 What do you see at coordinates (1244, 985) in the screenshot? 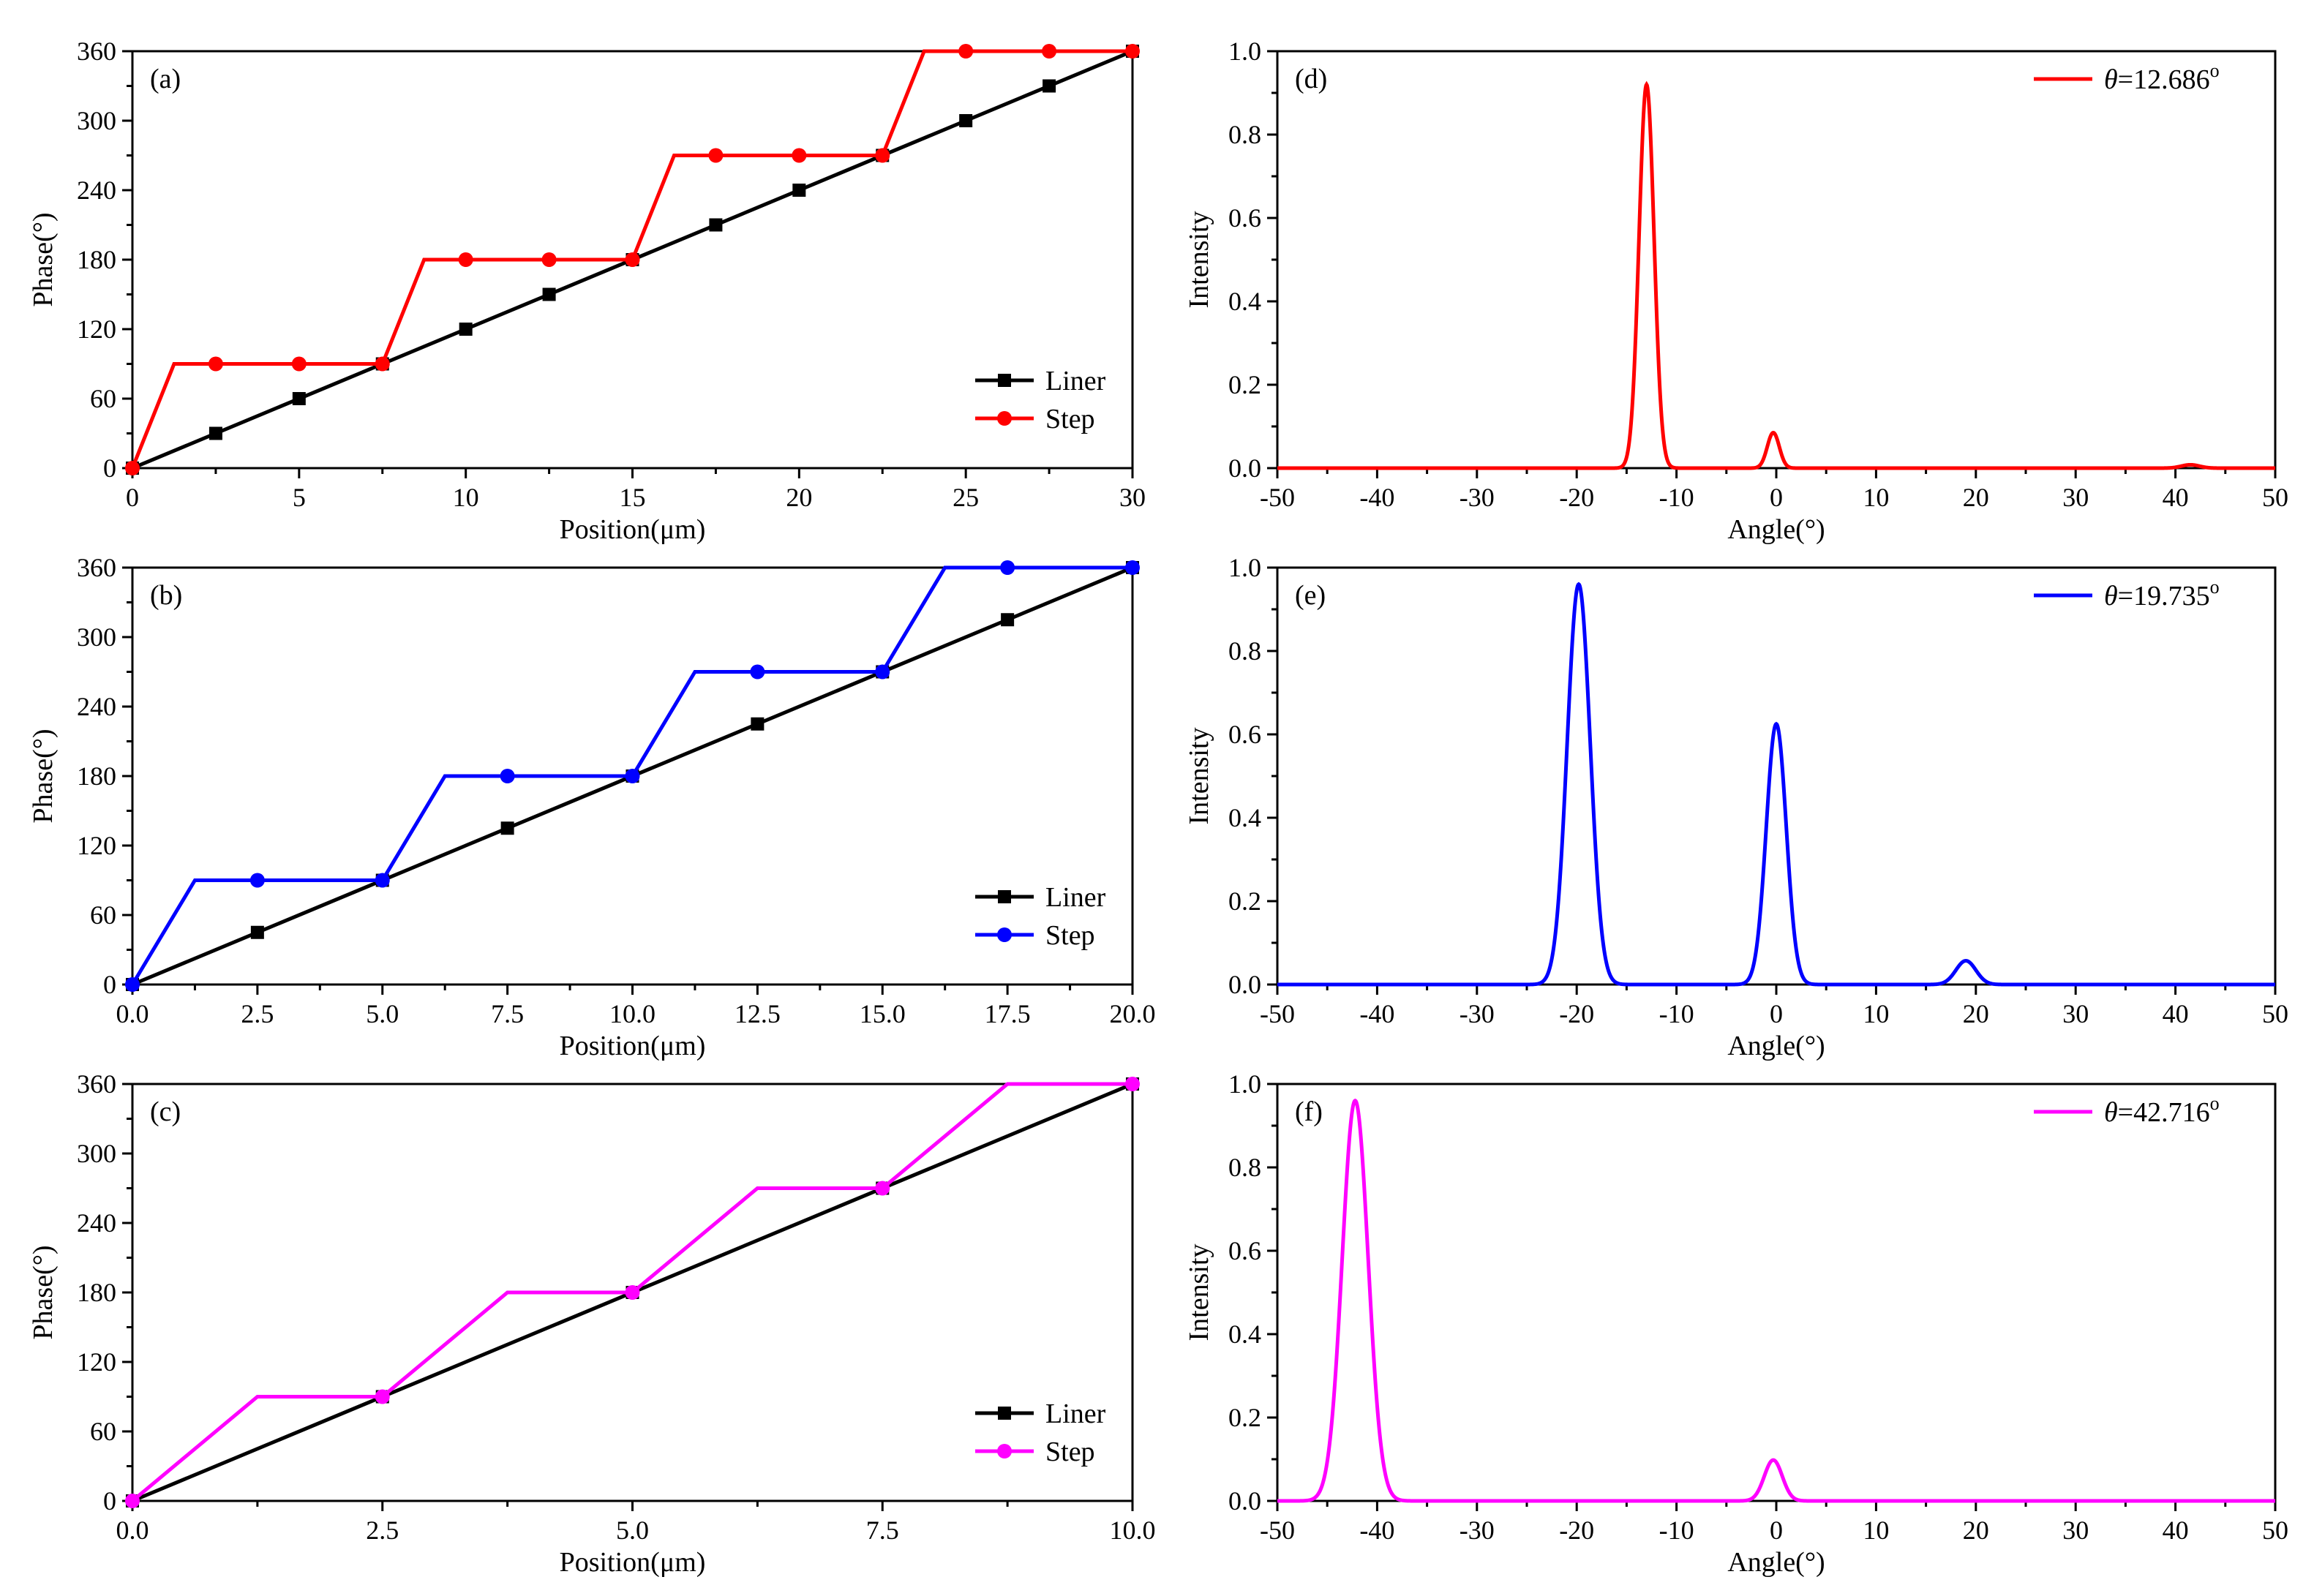
I see `y-tick-label: 0.0` at bounding box center [1244, 985].